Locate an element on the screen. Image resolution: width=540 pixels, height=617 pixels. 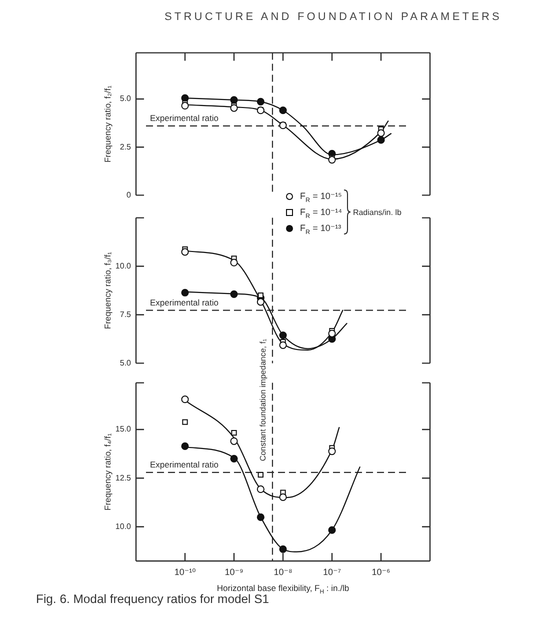
x-tick-label: 10⁻⁶ is located at coordinates (381, 572).